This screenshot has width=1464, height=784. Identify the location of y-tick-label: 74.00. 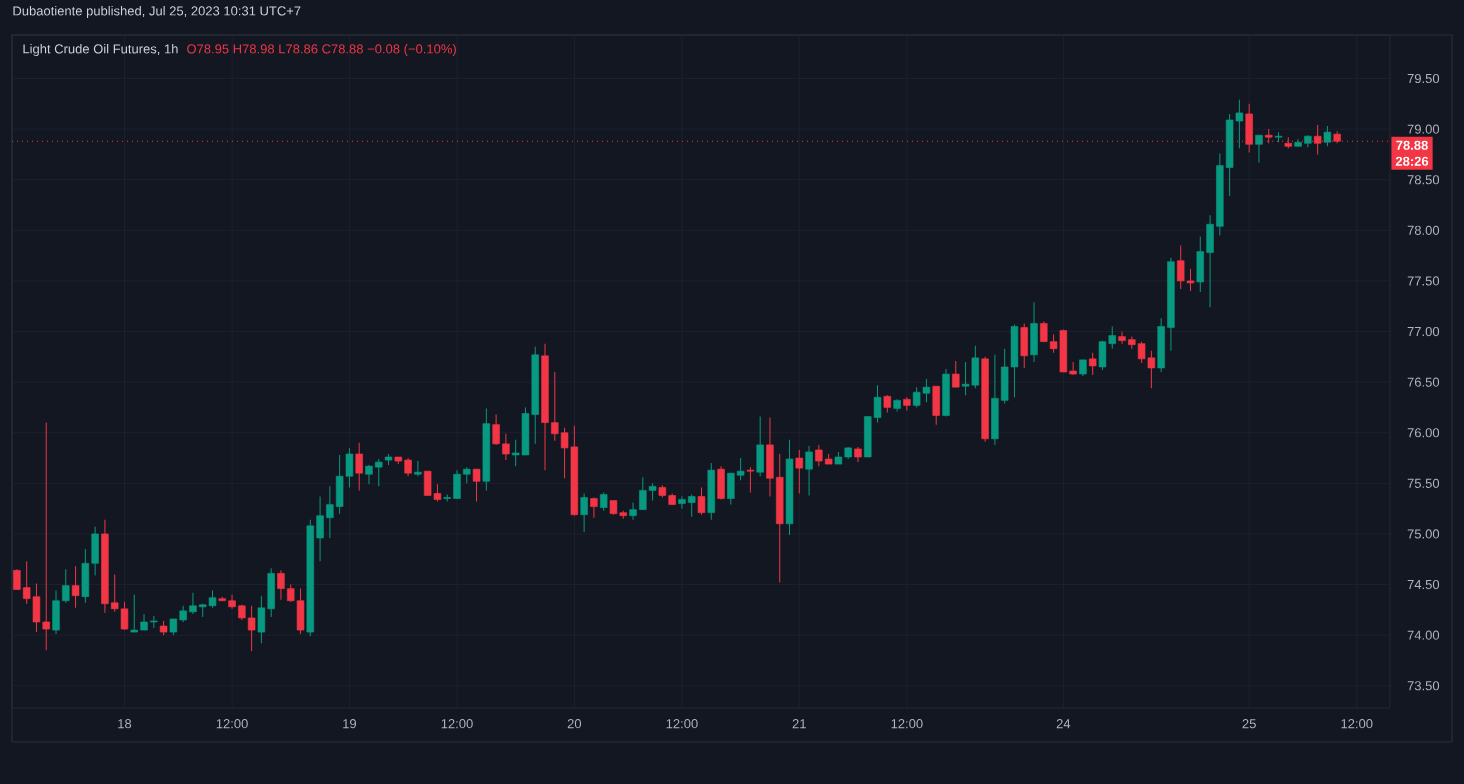
(1423, 635).